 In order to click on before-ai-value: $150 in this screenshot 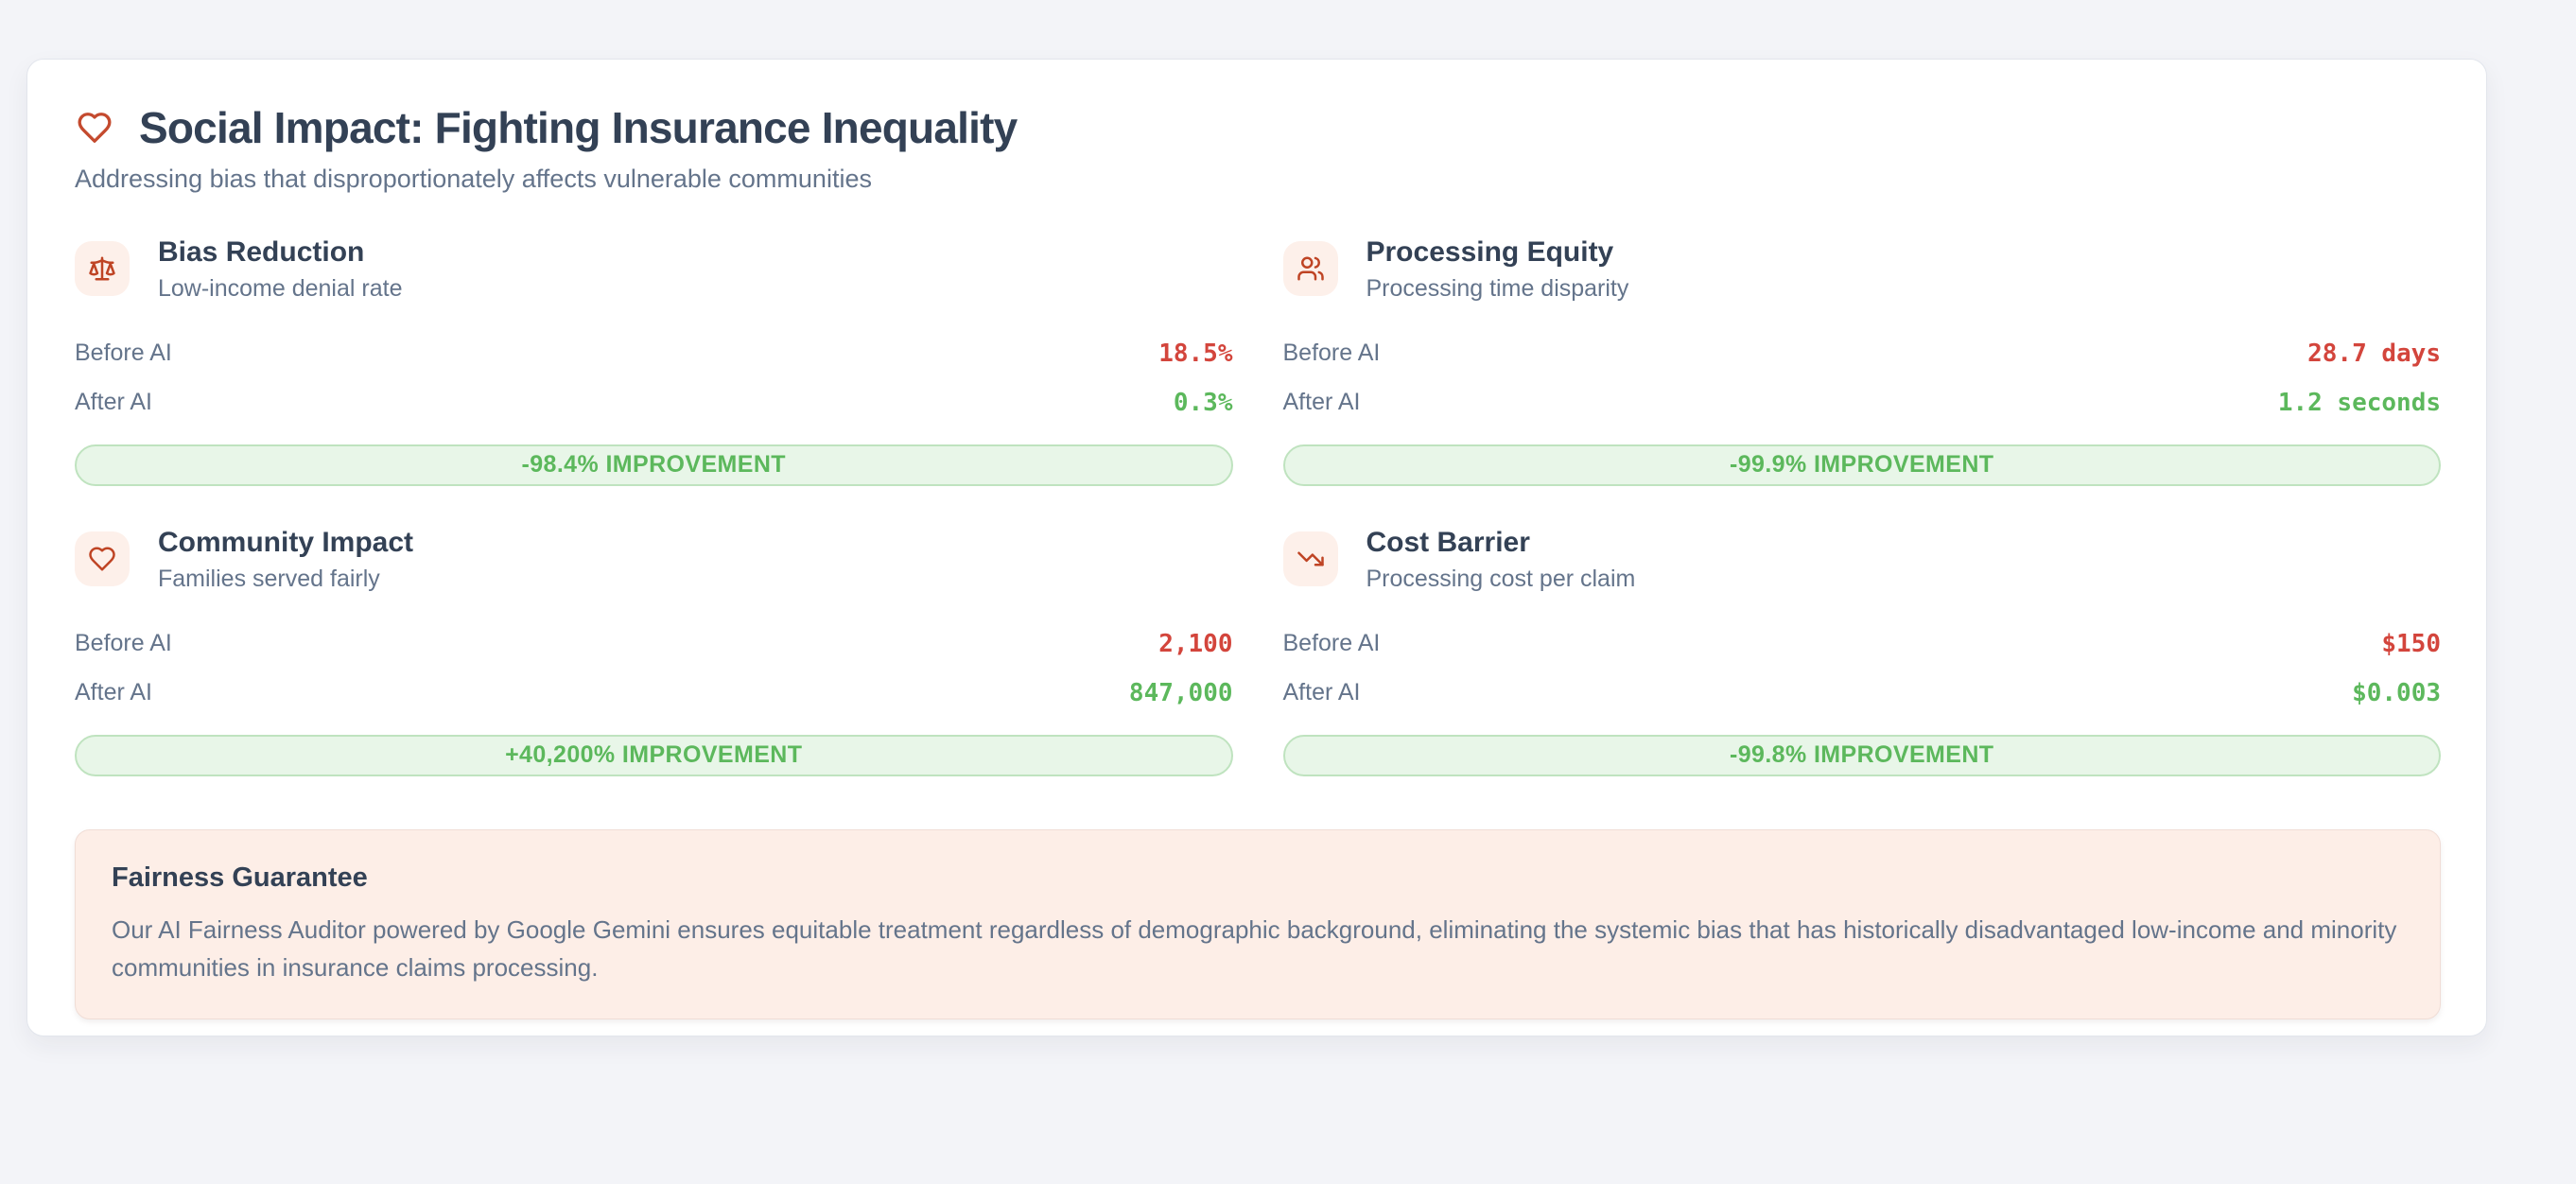, I will do `click(2411, 643)`.